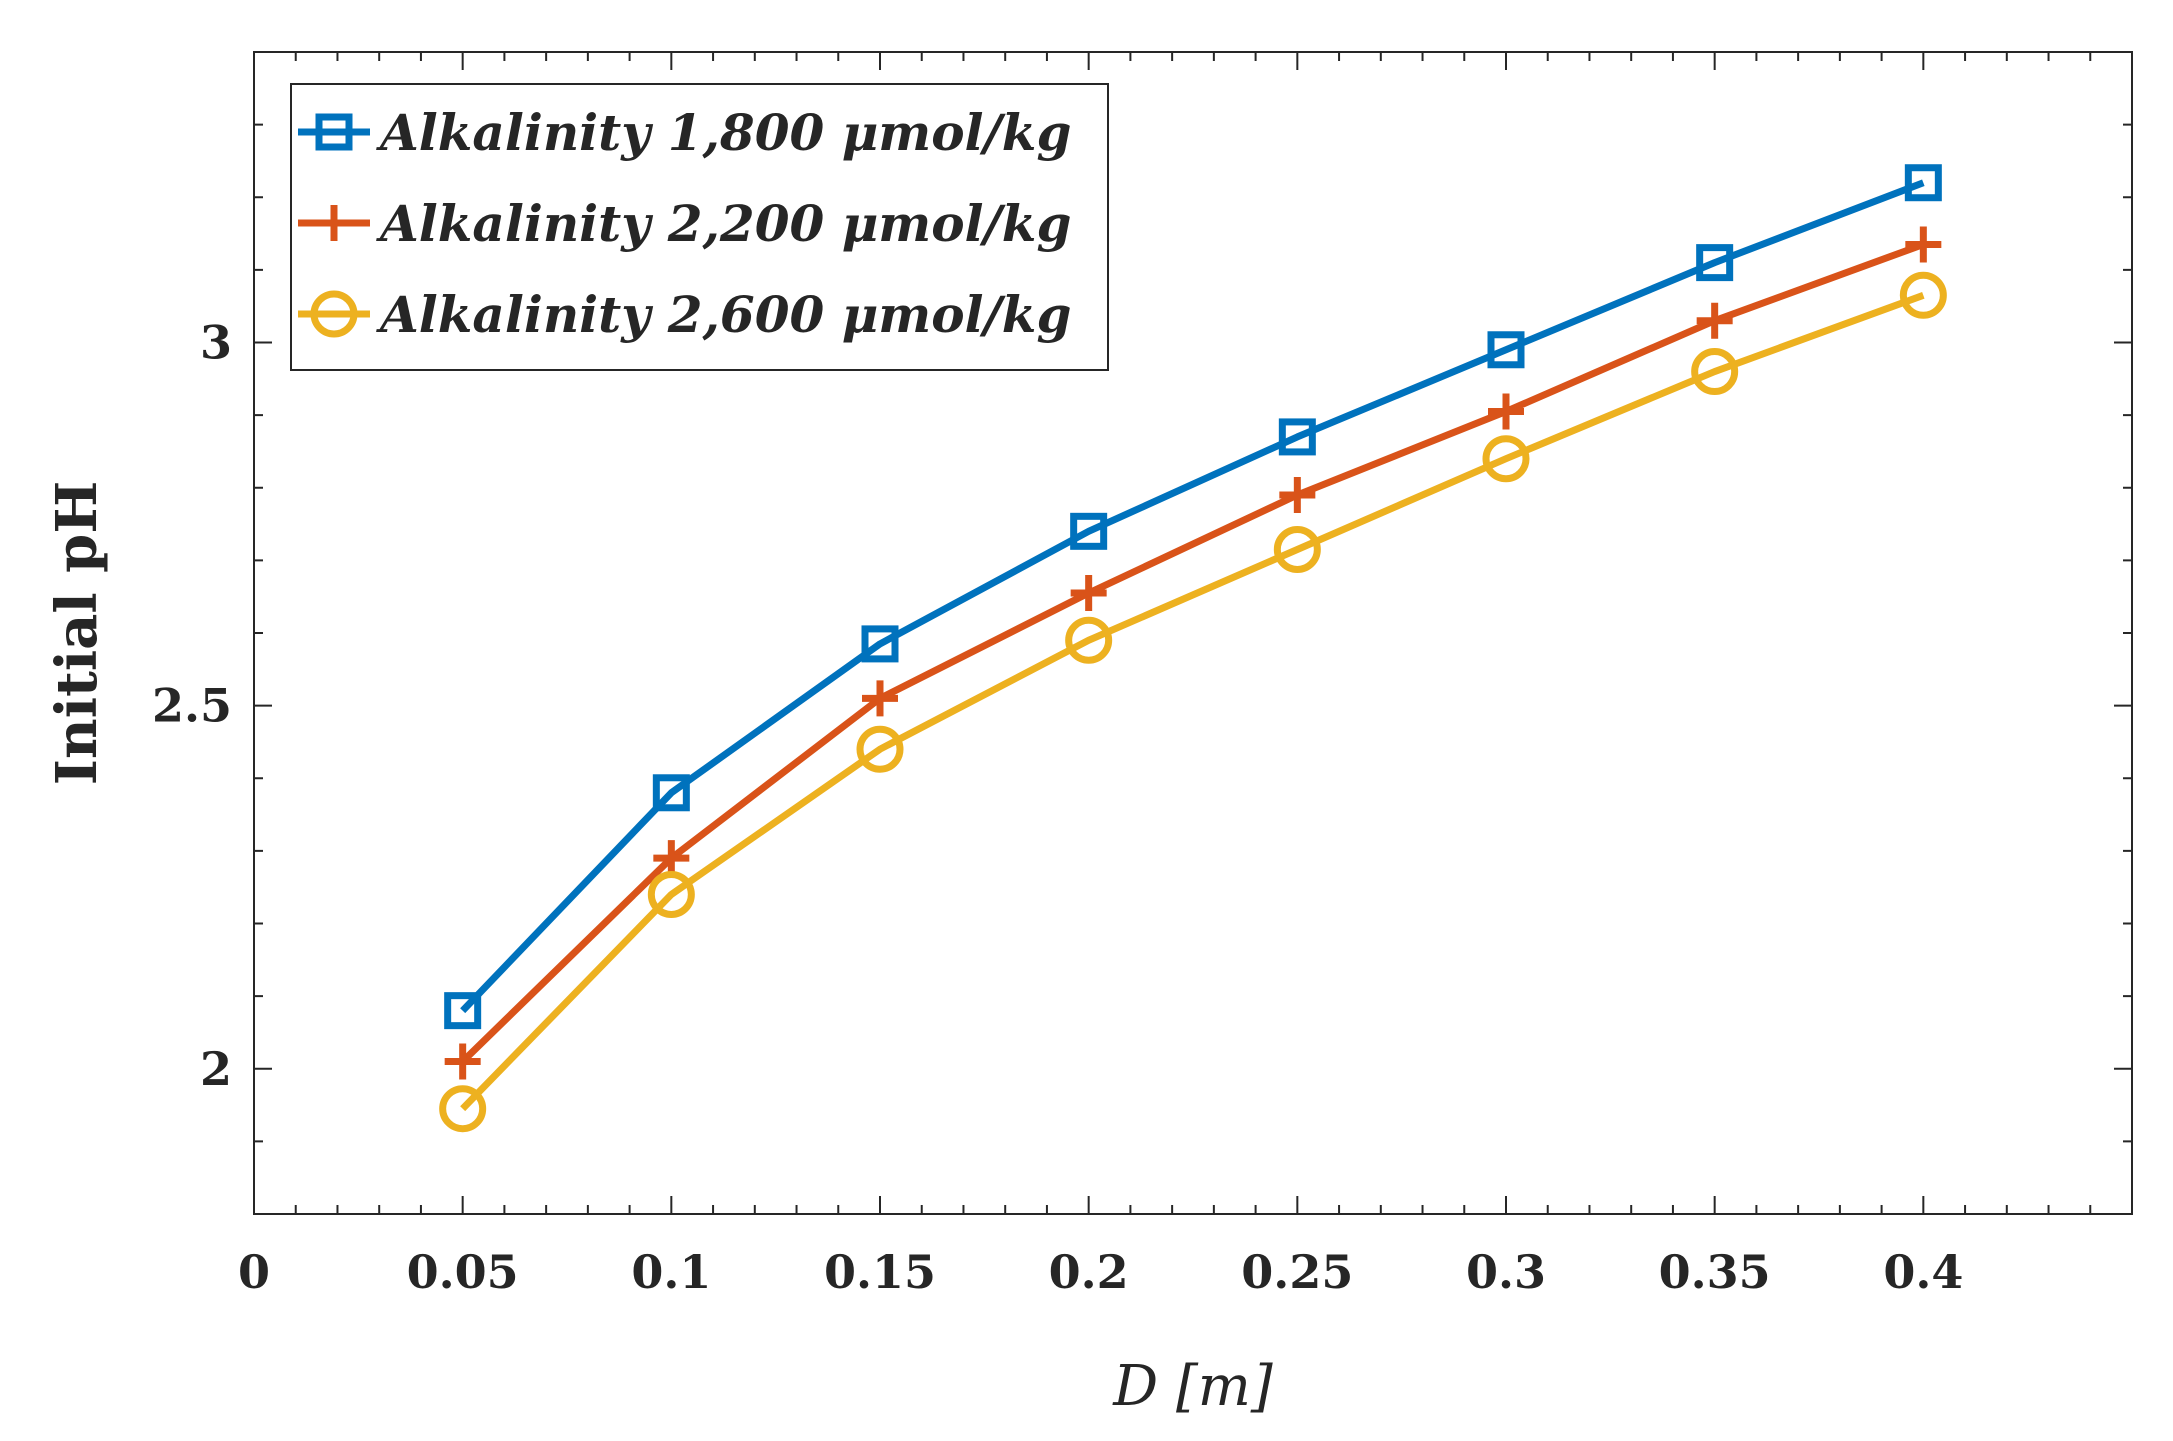 Image resolution: width=2173 pixels, height=1441 pixels. What do you see at coordinates (880, 1272) in the screenshot?
I see `x-tick-label: 0.15` at bounding box center [880, 1272].